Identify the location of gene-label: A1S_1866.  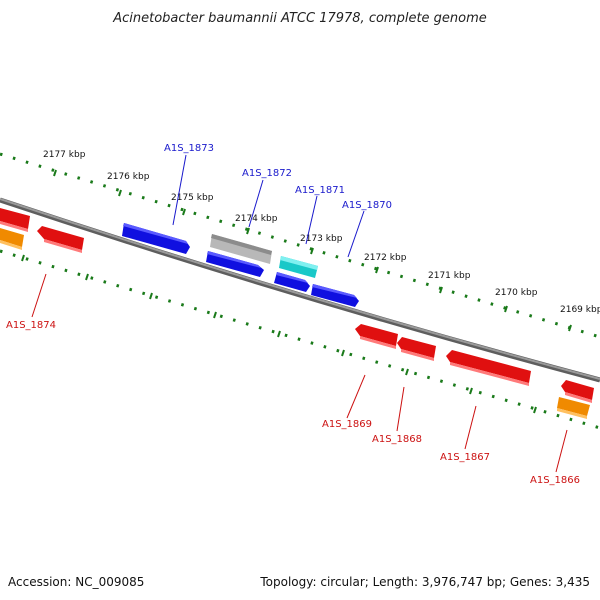
(555, 480).